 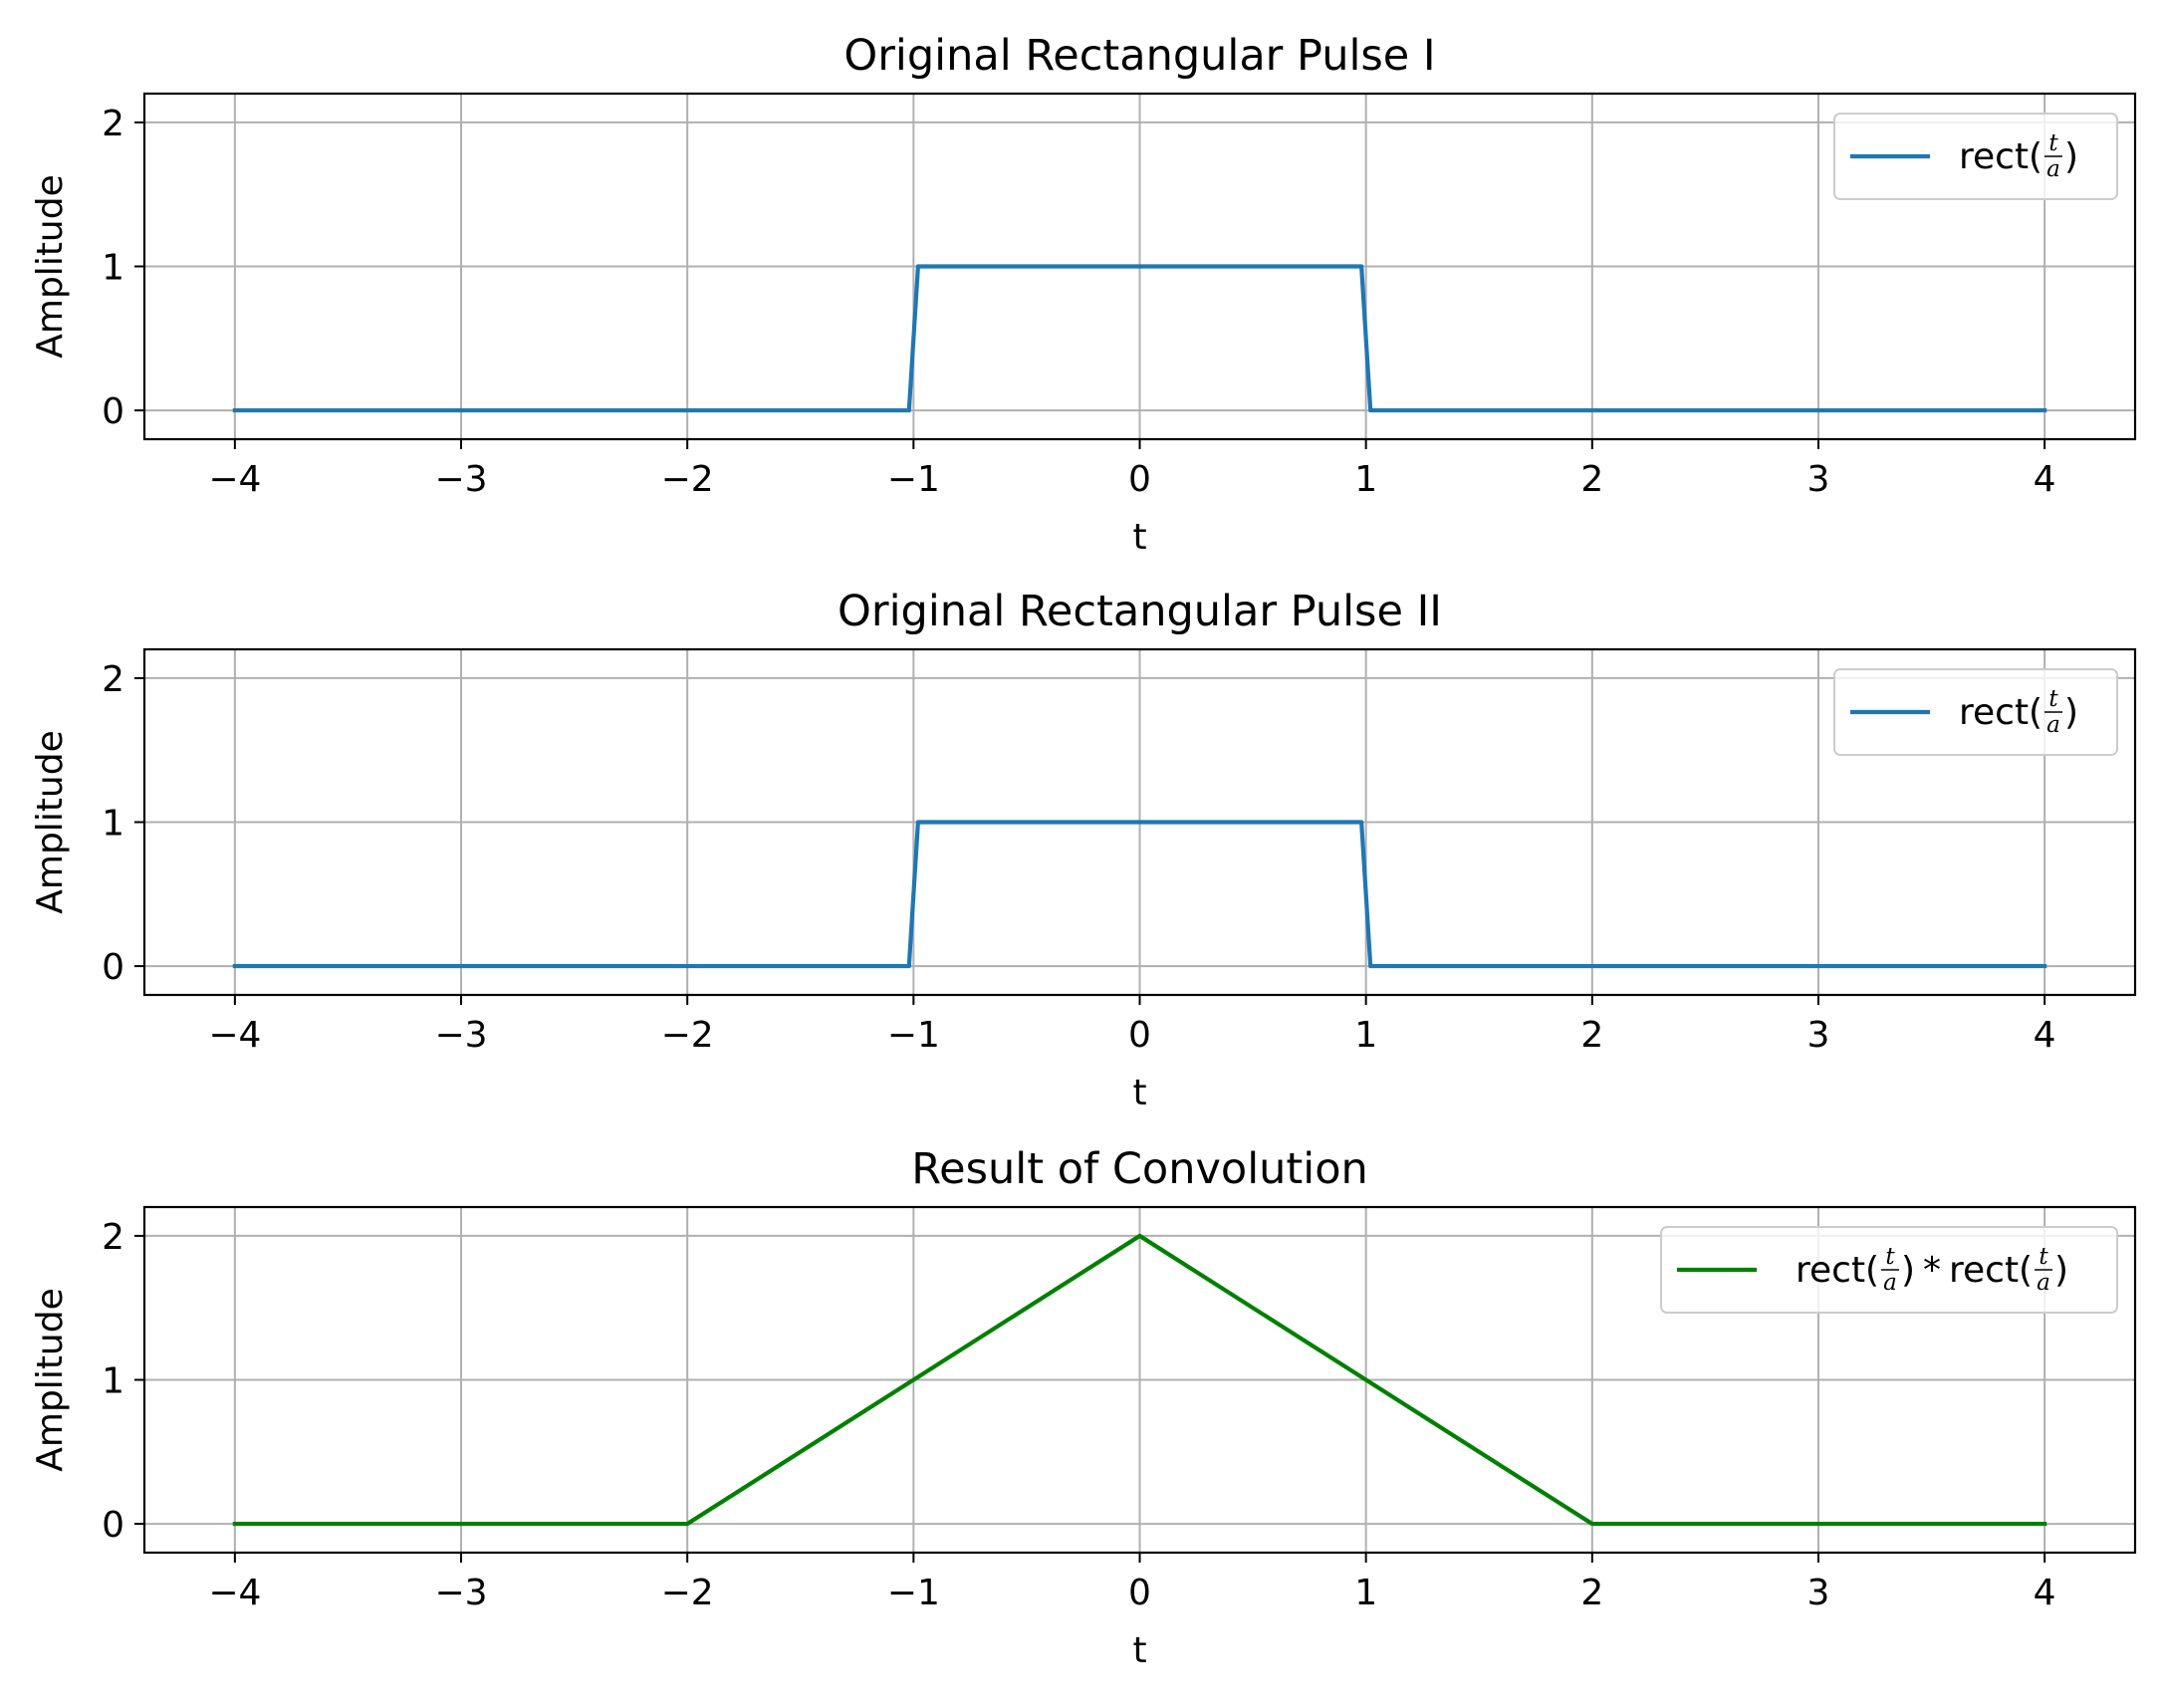 I want to click on legend: rect(ta) * rect(ta), so click(x=1889, y=1270).